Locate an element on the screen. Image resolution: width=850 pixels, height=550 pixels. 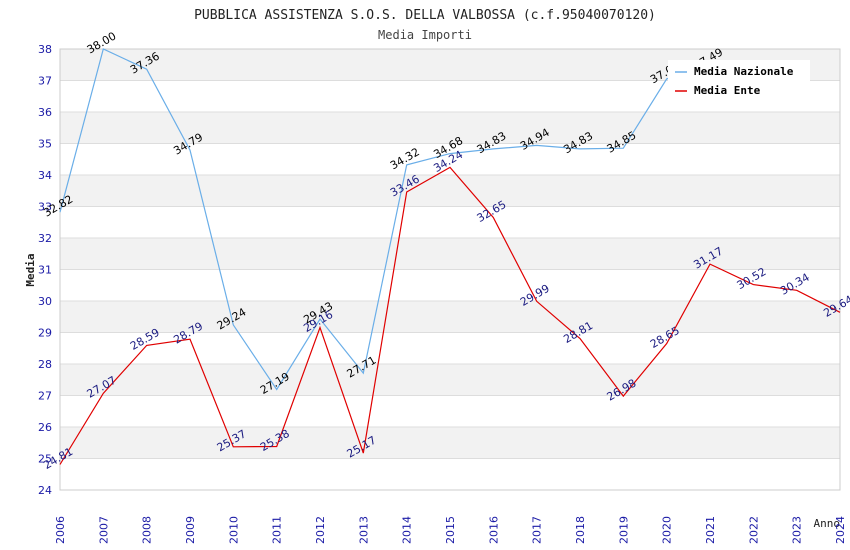
x-tick-label: 2014 is located at coordinates (407, 530).